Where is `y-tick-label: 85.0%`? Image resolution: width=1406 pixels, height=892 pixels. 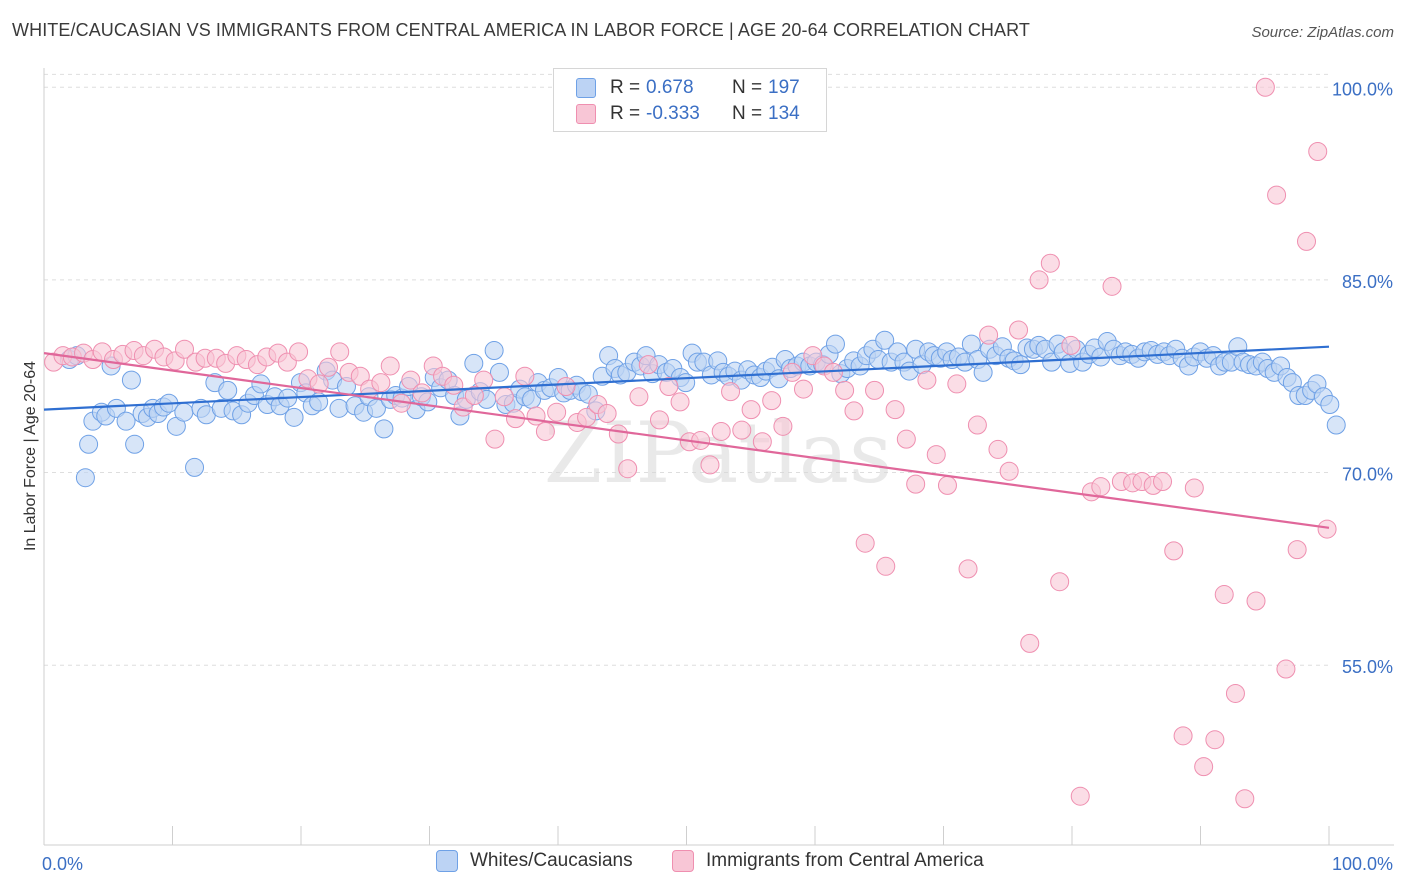 y-tick-label: 85.0% is located at coordinates (1367, 282).